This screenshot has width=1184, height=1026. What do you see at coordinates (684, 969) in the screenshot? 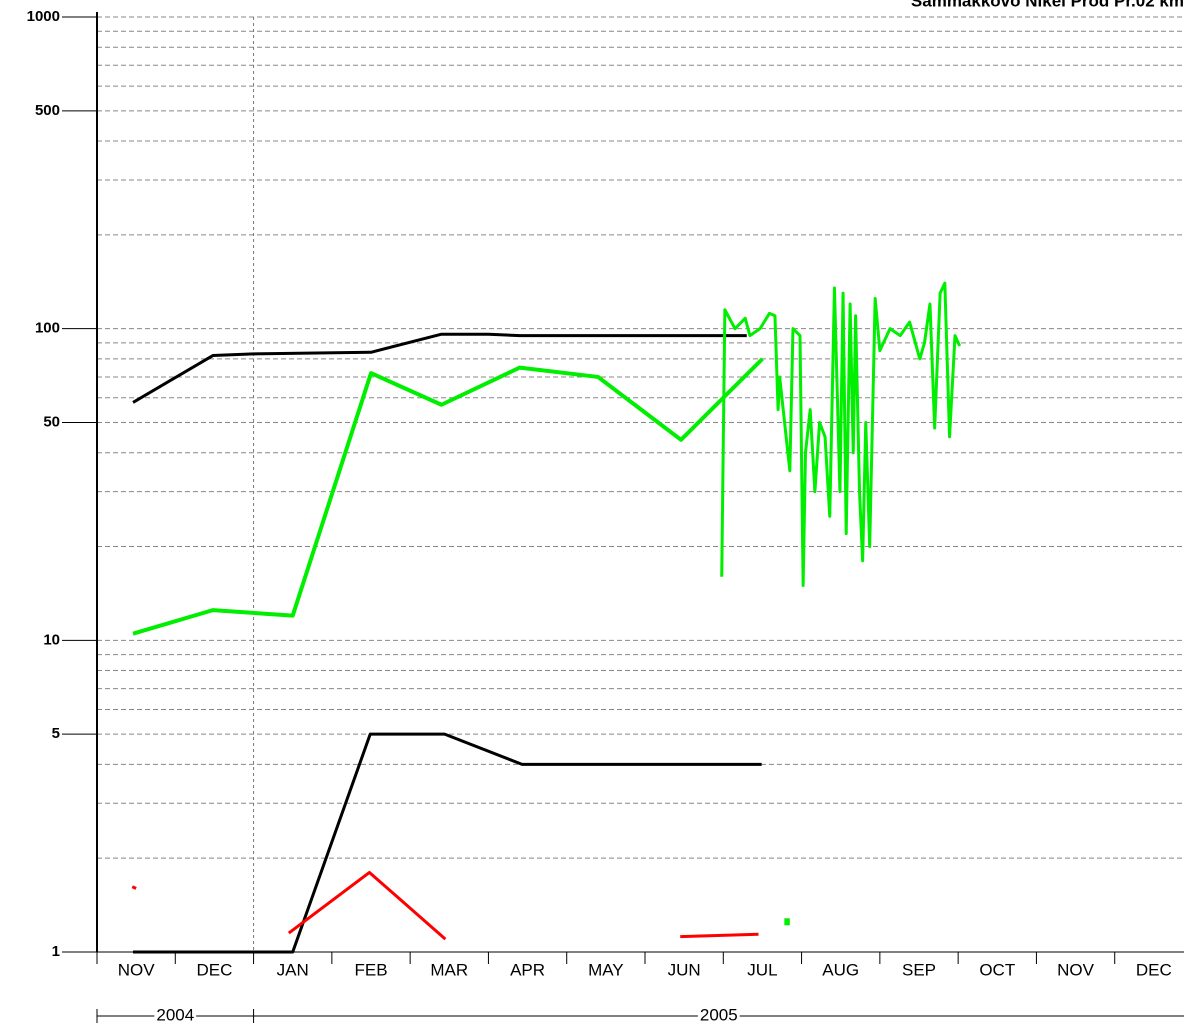
I see `x-tick-label: JUN` at bounding box center [684, 969].